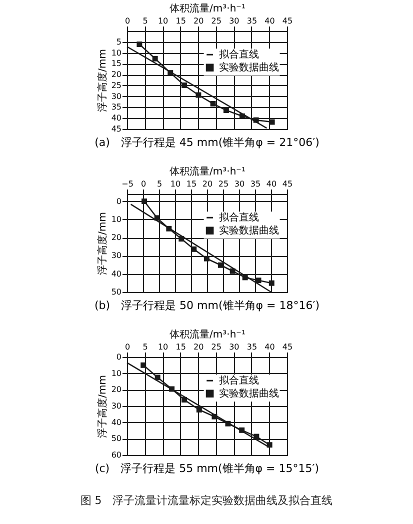  I want to click on y-tick-label: 25, so click(115, 85).